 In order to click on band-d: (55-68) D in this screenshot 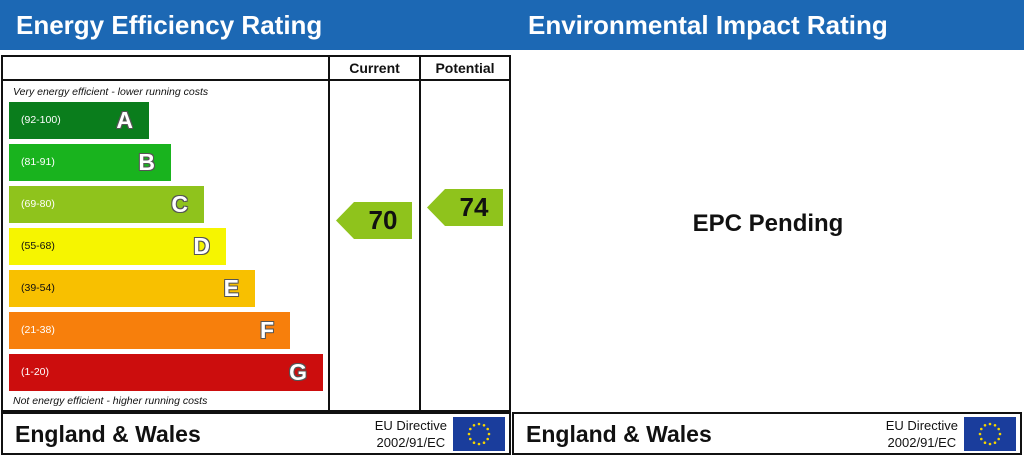, I will do `click(117, 246)`.